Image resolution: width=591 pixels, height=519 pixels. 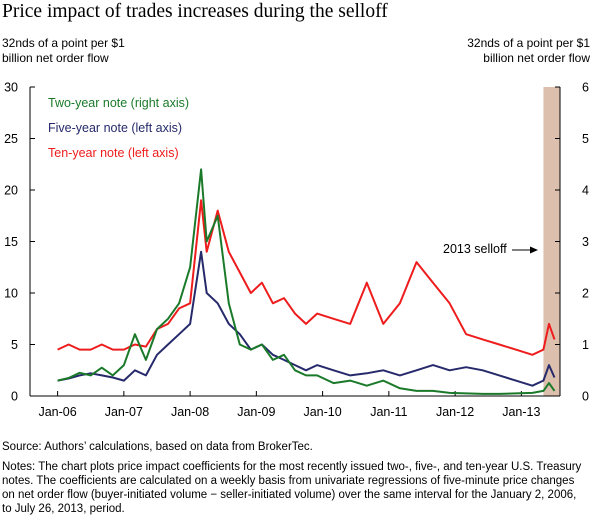 I want to click on left-axis-ticks: 0 5 10 15 20 25 30, so click(x=19, y=242).